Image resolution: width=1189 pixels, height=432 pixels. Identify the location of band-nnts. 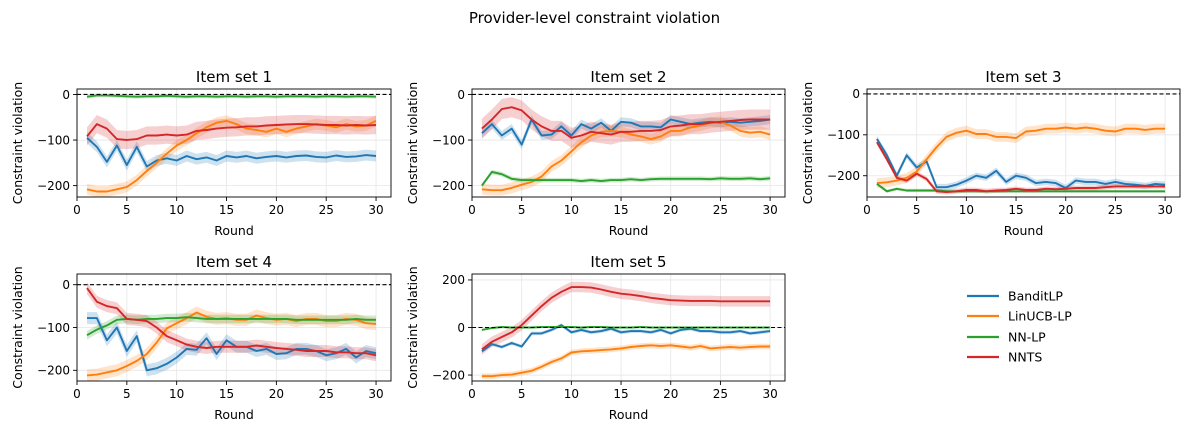
(231, 132).